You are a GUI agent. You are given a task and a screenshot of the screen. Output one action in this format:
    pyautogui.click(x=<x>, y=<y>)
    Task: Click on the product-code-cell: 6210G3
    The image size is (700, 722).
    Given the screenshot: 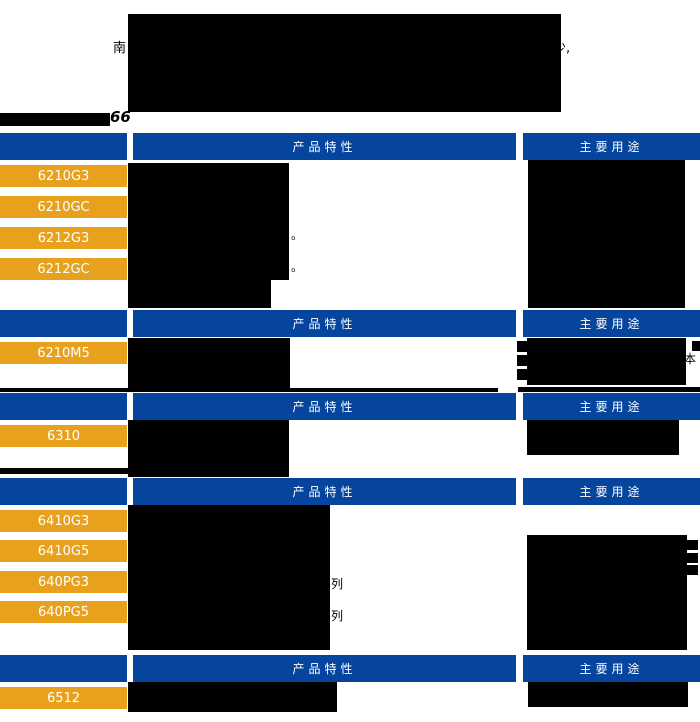 What is the action you would take?
    pyautogui.click(x=63, y=176)
    